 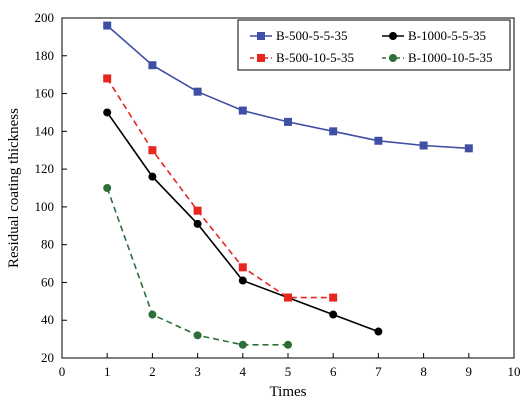 What do you see at coordinates (197, 371) in the screenshot?
I see `x-tick-label: 3` at bounding box center [197, 371].